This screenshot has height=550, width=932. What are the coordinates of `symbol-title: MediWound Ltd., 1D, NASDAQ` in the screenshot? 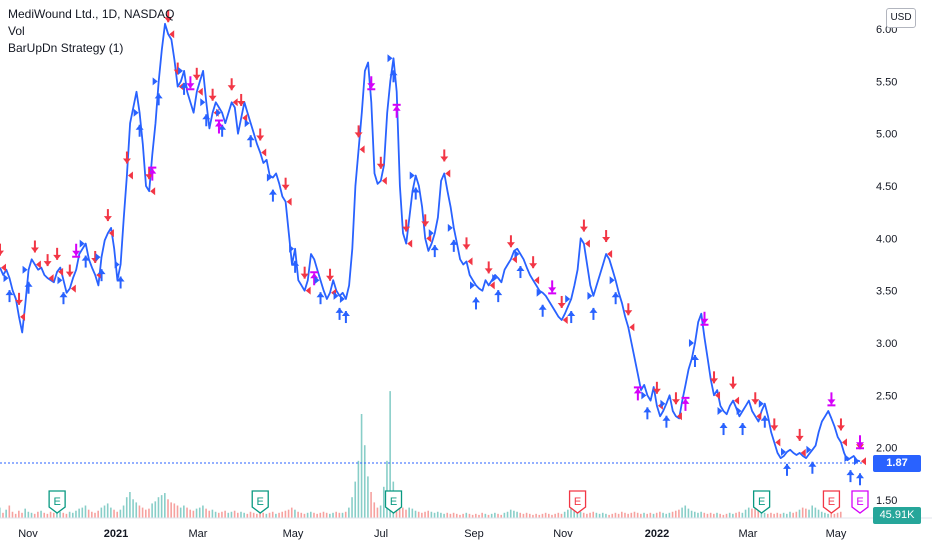 It's located at (91, 14).